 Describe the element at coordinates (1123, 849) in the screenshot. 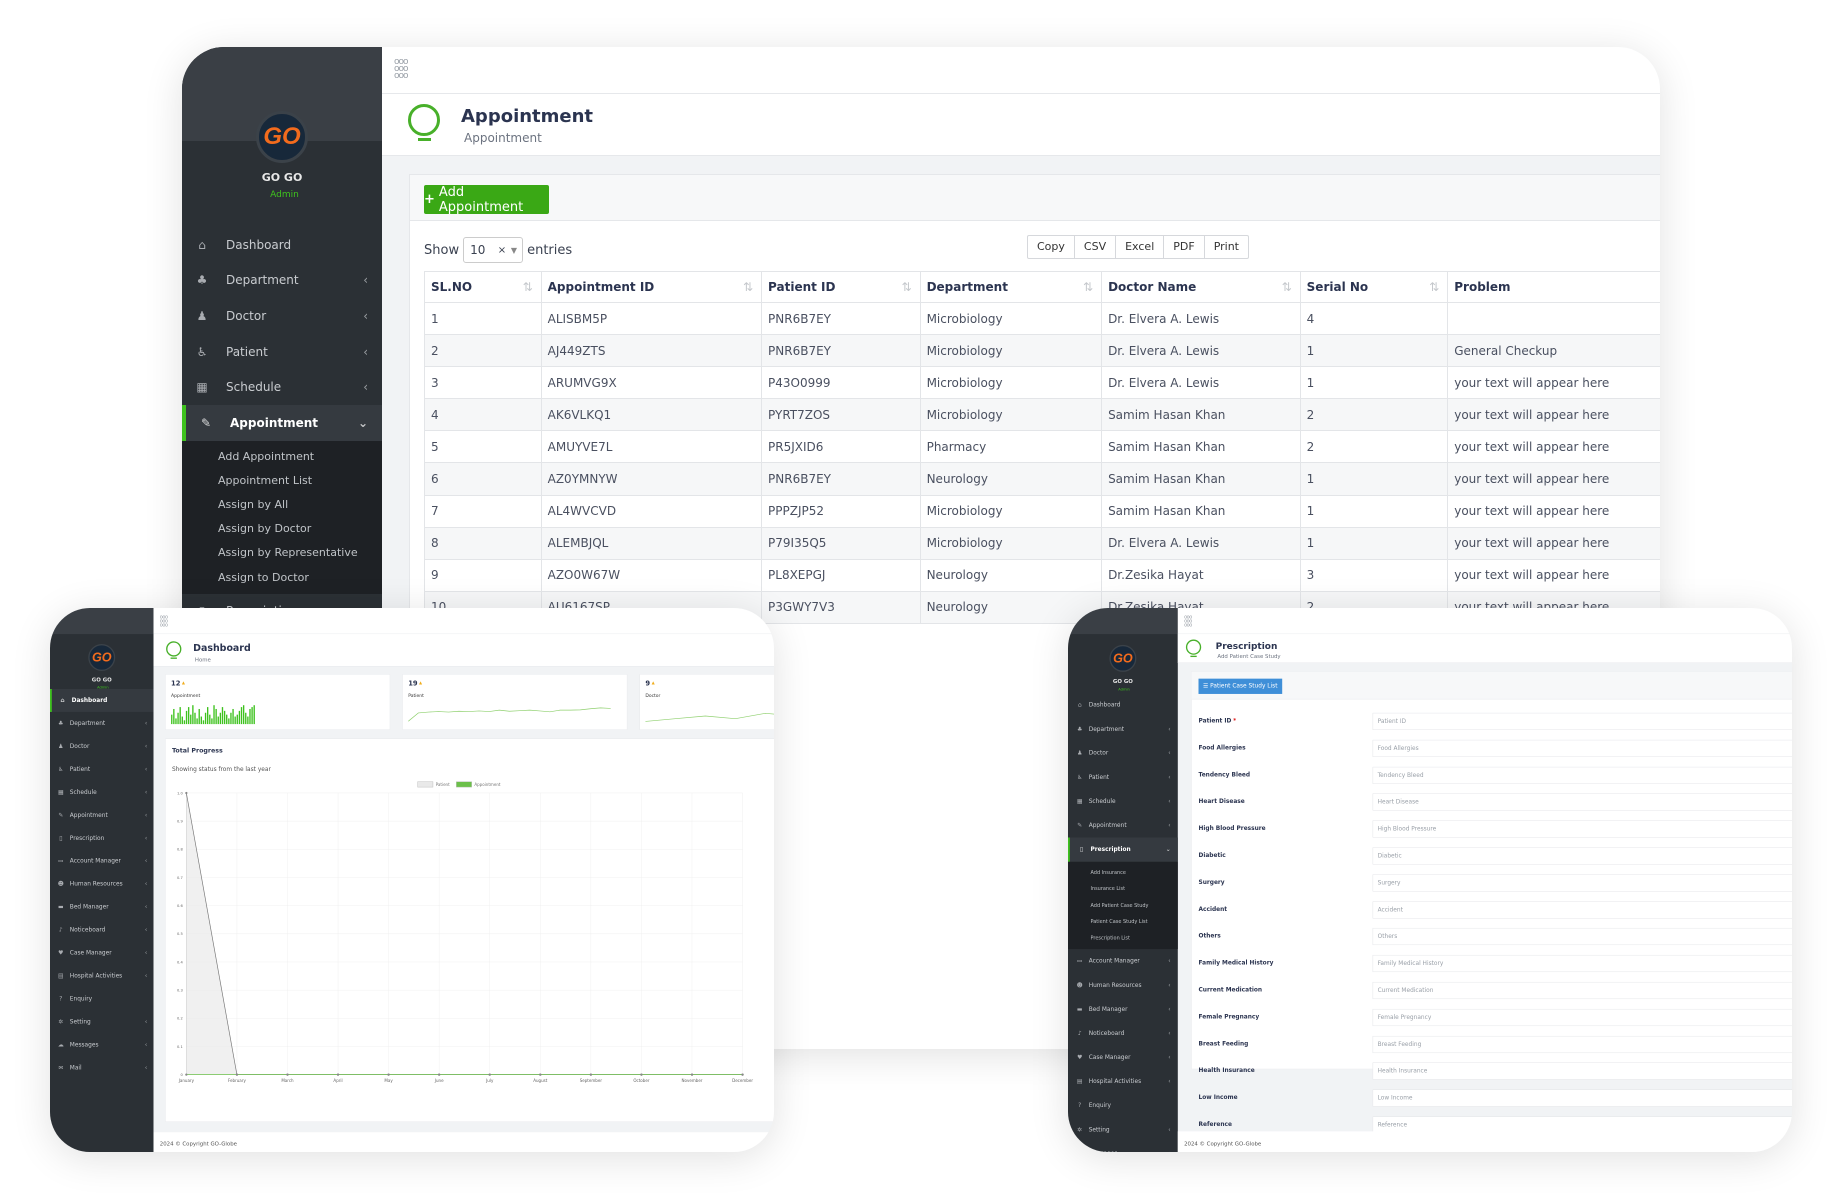

I see `sidebar-item-prescription: ▯ Prescription ⌄` at that location.